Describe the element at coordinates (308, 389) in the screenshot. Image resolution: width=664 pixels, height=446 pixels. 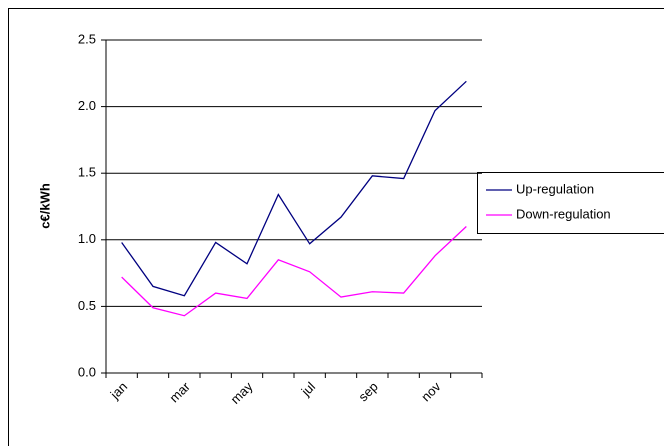
I see `x-tick-label: jul` at that location.